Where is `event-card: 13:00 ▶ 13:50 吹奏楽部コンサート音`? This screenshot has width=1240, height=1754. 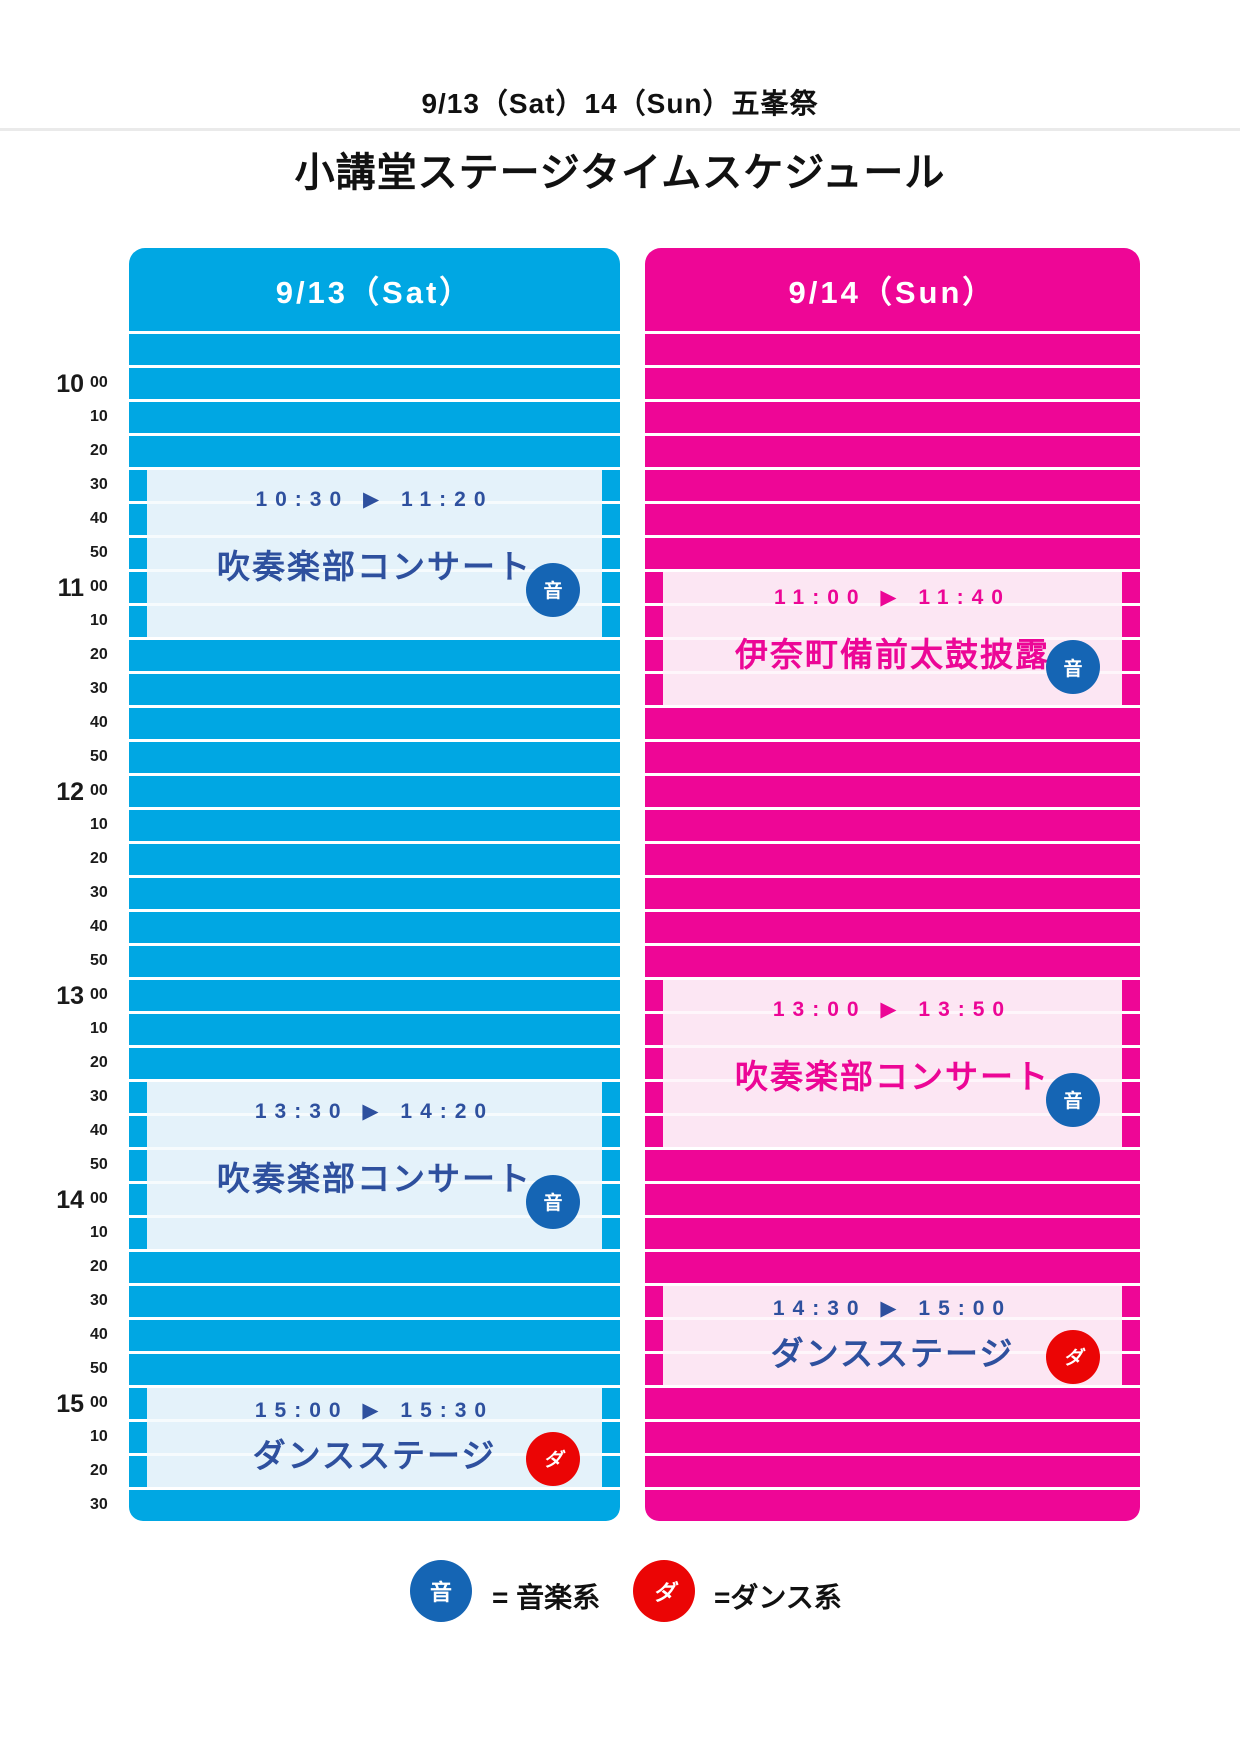 event-card: 13:00 ▶ 13:50 吹奏楽部コンサート音 is located at coordinates (892, 1063).